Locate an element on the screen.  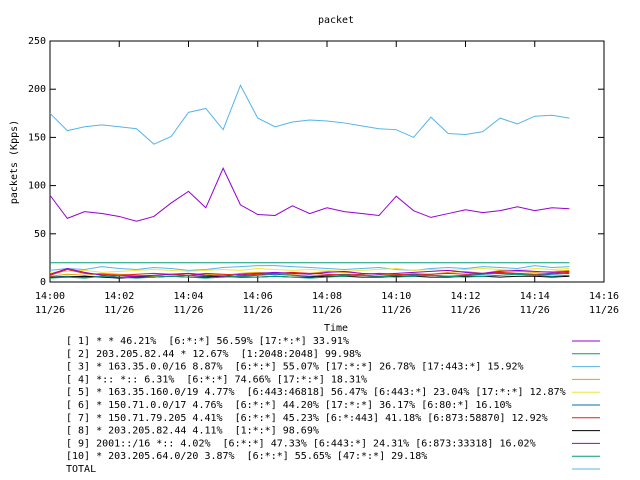
y-tick-label: 50 is located at coordinates (40, 234).